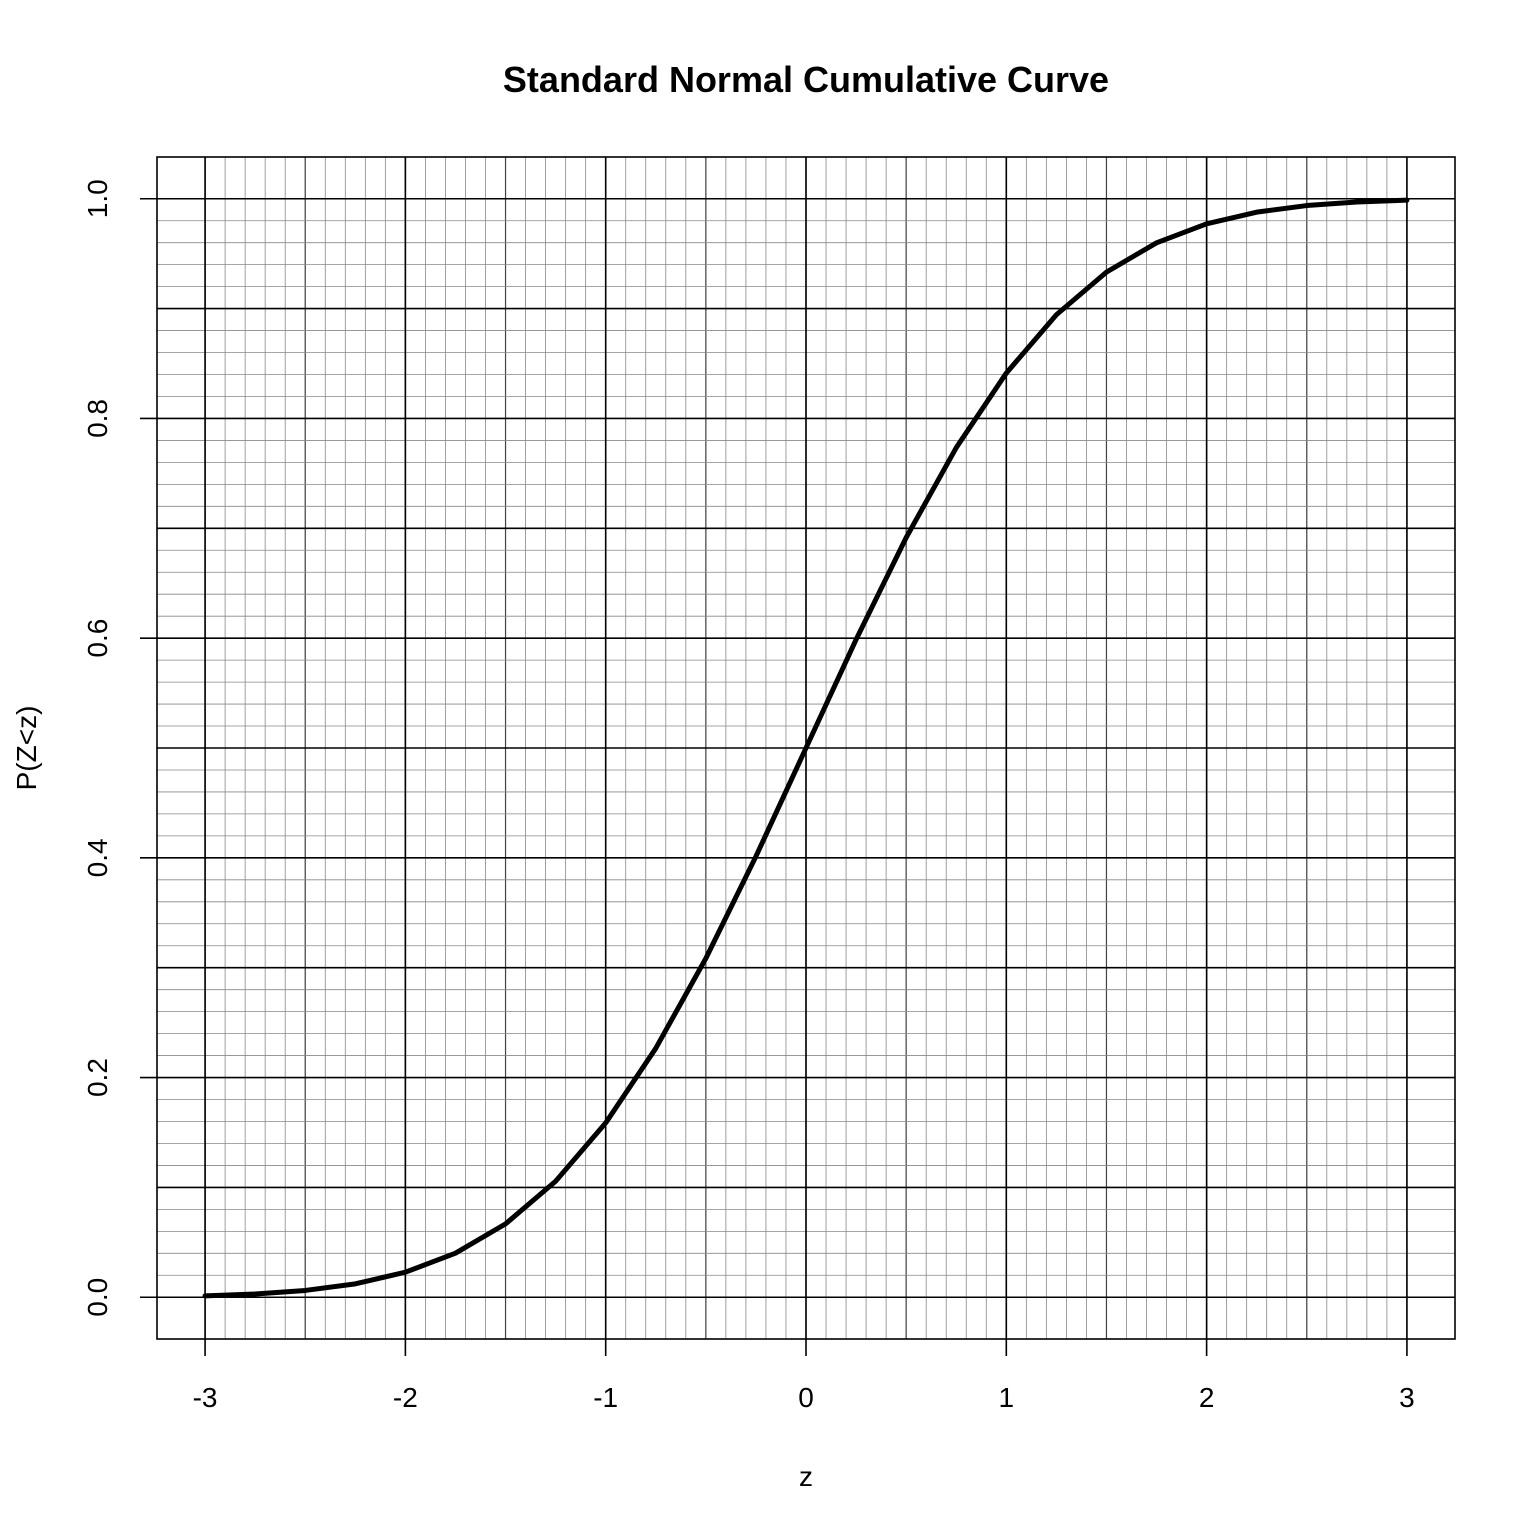 This screenshot has width=1536, height=1536. What do you see at coordinates (97, 638) in the screenshot?
I see `y-tick-label: 0.6` at bounding box center [97, 638].